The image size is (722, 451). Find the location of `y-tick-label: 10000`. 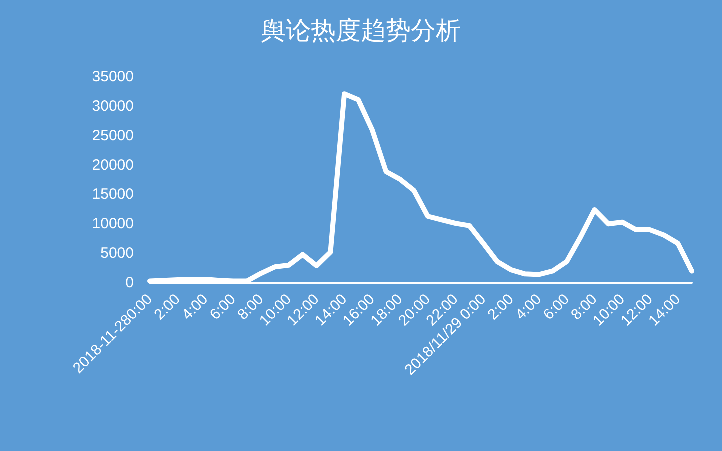

y-tick-label: 10000 is located at coordinates (113, 224).